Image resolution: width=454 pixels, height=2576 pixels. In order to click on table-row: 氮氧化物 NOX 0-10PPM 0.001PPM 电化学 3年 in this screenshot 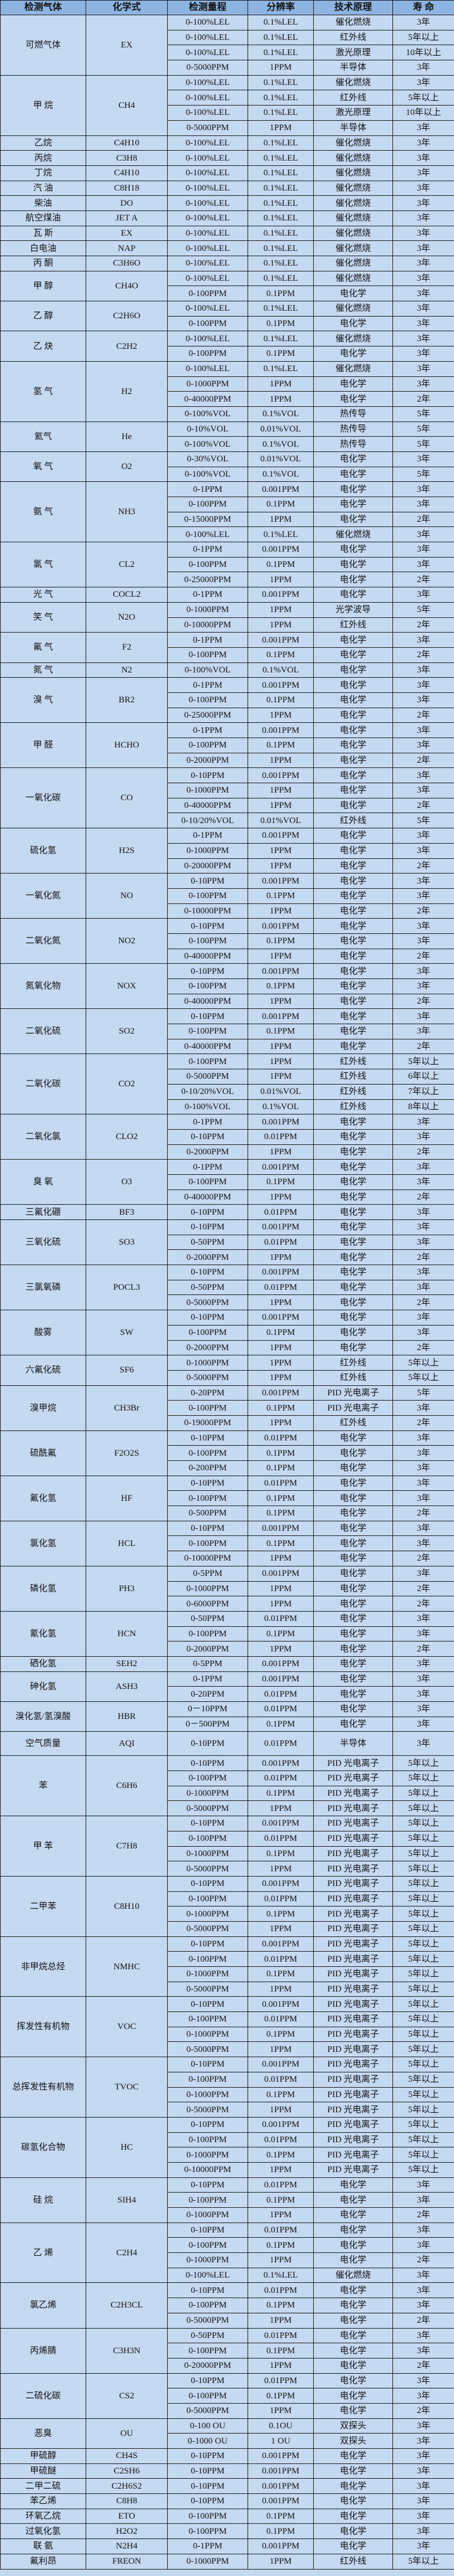, I will do `click(227, 987)`.